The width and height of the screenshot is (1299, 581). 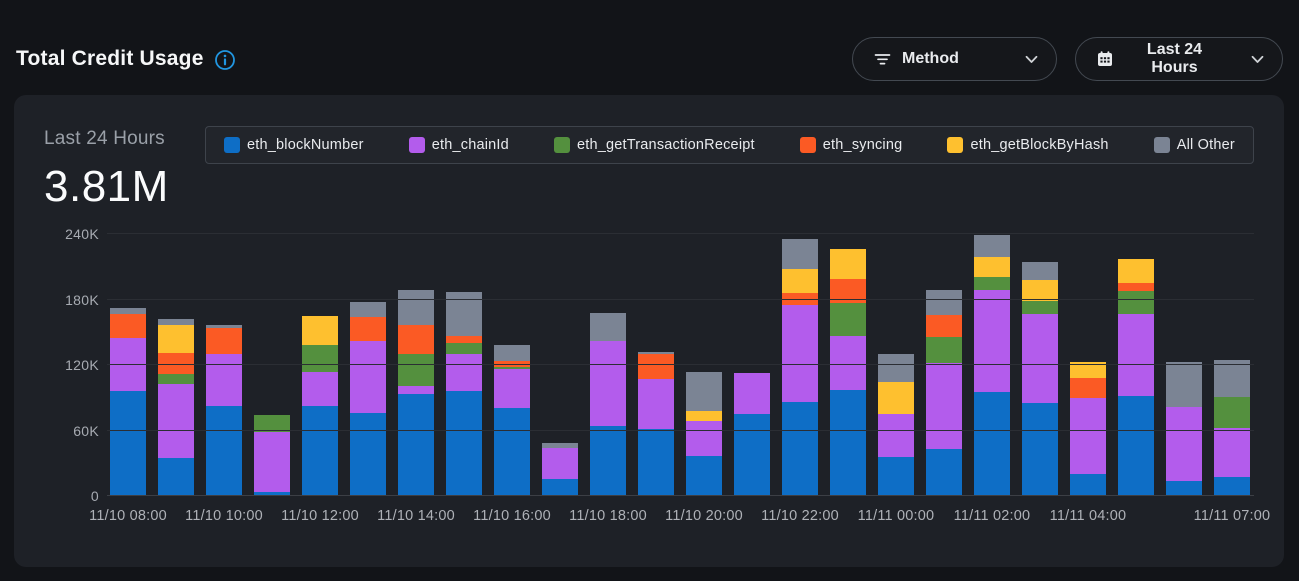 I want to click on legend-item: eth_getTransactionReceipt, so click(x=654, y=145).